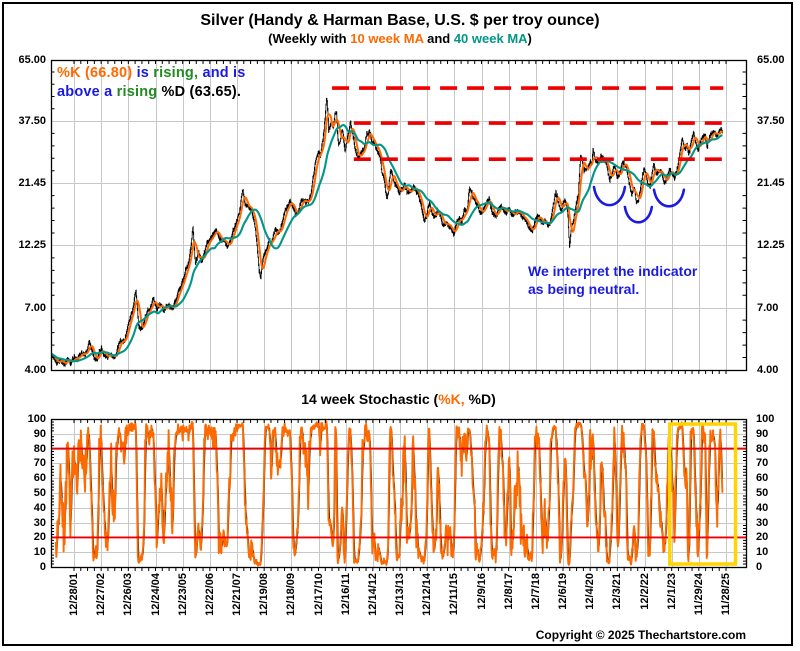  Describe the element at coordinates (373, 594) in the screenshot. I see `date-label: 12/14/12` at that location.